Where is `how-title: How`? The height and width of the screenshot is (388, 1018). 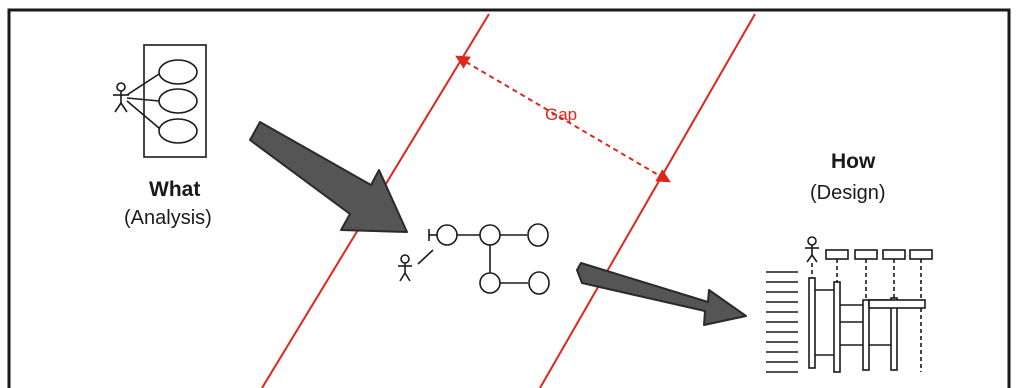 how-title: How is located at coordinates (853, 161).